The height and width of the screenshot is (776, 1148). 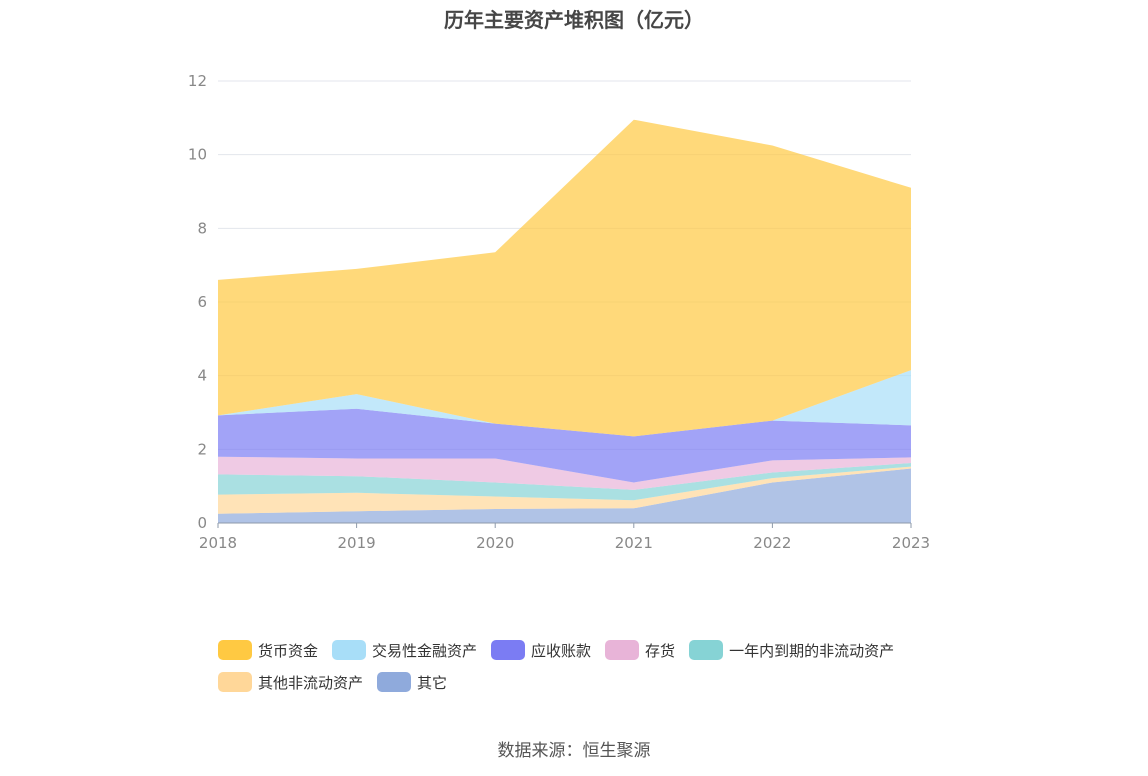 I want to click on legend-label: 其它, so click(x=432, y=682).